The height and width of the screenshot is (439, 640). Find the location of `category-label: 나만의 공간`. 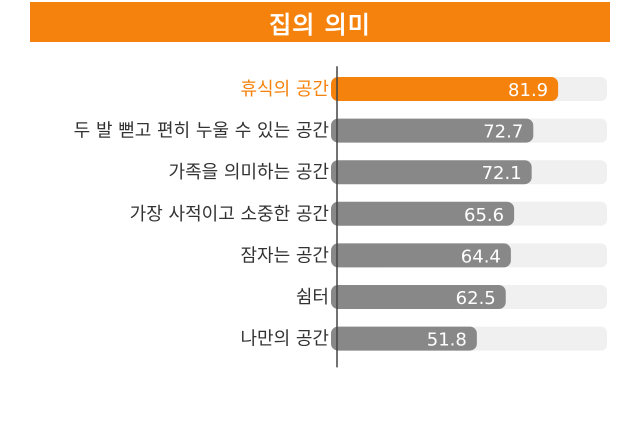

category-label: 나만의 공간 is located at coordinates (284, 339).